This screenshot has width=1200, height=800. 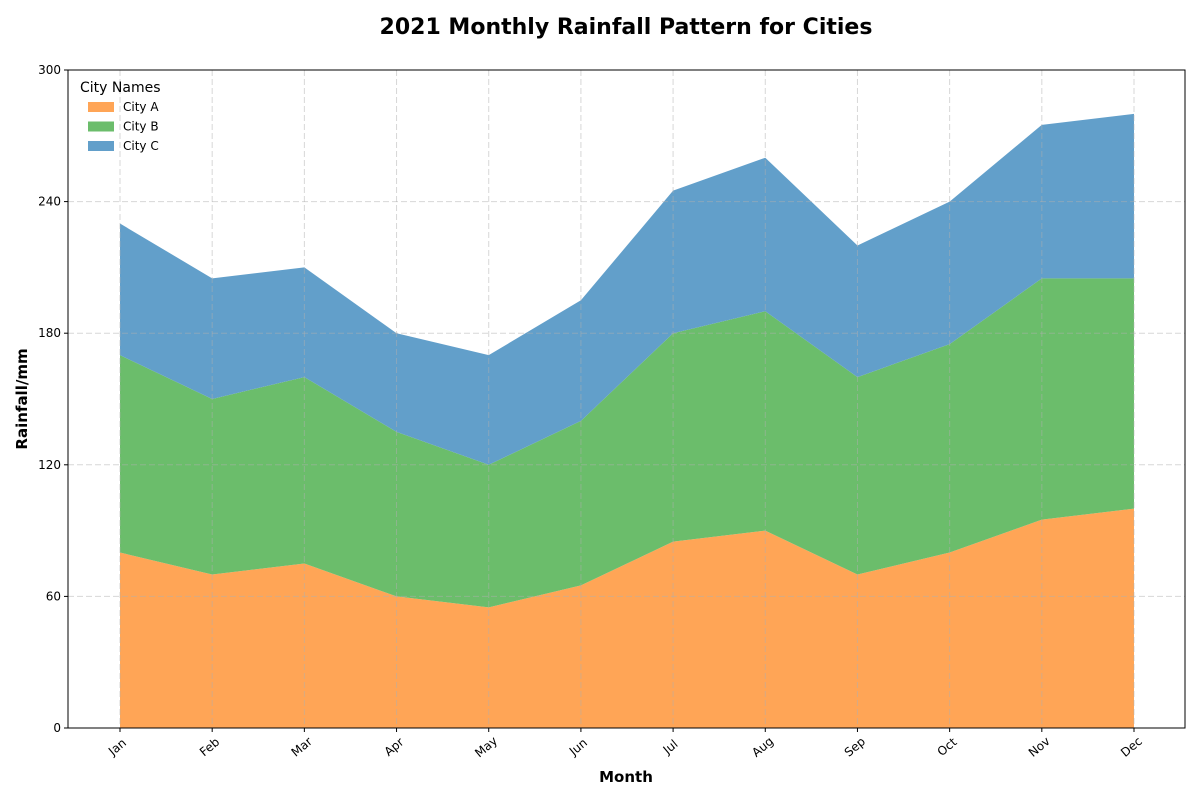 I want to click on x-tick-label: Oct, so click(x=947, y=747).